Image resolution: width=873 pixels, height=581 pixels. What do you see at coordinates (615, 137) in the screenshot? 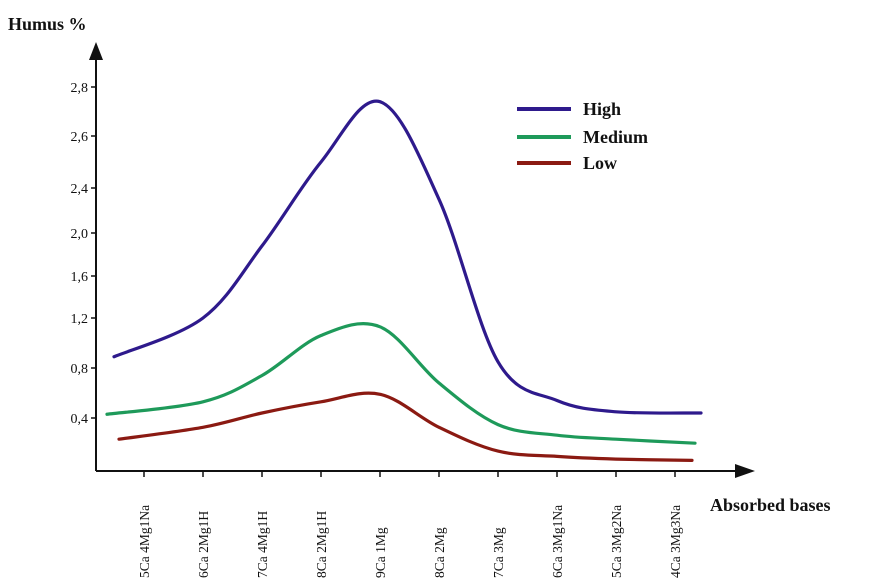
I see `legend-label-medium: Medium` at bounding box center [615, 137].